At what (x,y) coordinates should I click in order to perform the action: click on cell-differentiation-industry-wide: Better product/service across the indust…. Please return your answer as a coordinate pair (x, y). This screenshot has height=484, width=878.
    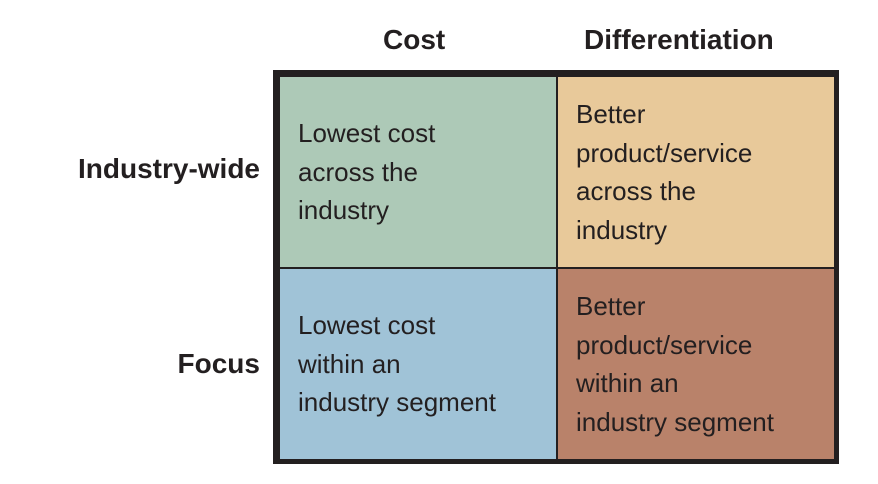
    Looking at the image, I should click on (696, 172).